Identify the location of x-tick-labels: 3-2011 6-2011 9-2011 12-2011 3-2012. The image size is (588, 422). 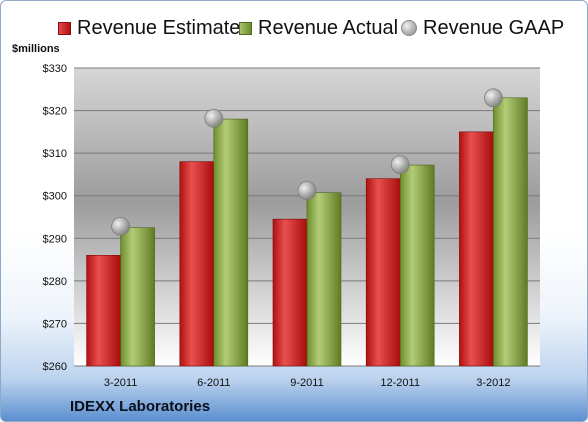
(307, 383).